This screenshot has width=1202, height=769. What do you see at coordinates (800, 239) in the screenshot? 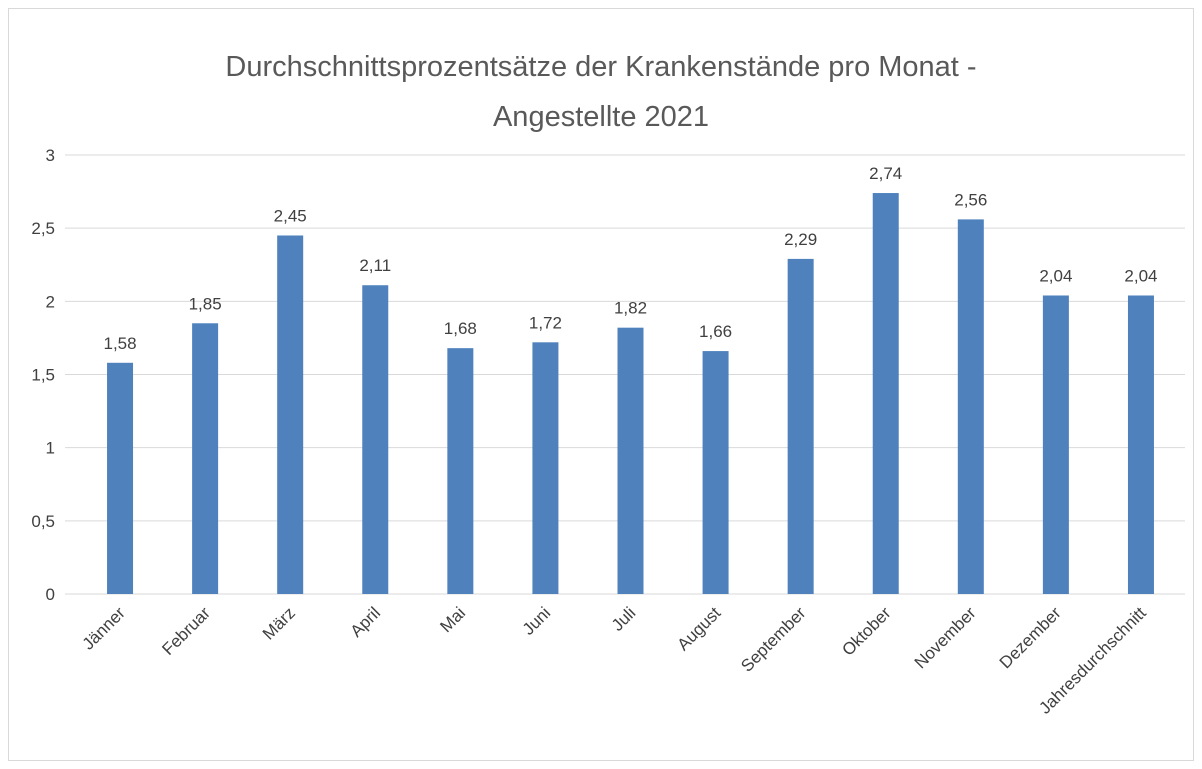
I see `data-label: 2,29` at bounding box center [800, 239].